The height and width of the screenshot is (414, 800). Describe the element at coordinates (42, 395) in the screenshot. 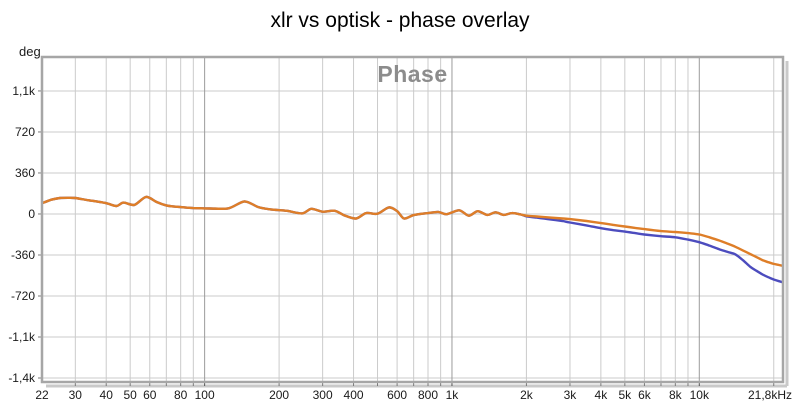

I see `x-tick-label: 22` at that location.